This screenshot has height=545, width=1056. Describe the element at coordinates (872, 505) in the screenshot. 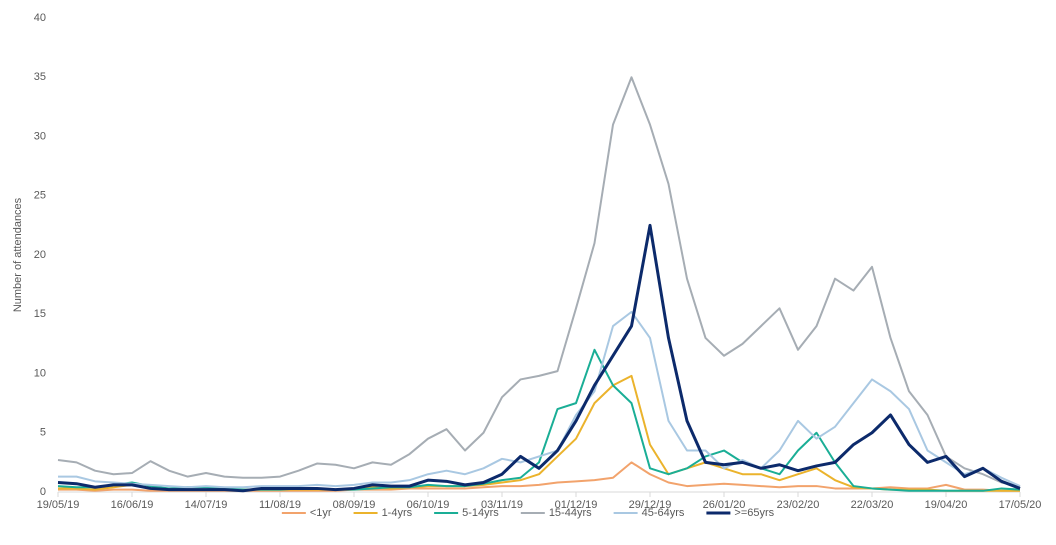

I see `x-tick-label: 22/03/20` at that location.